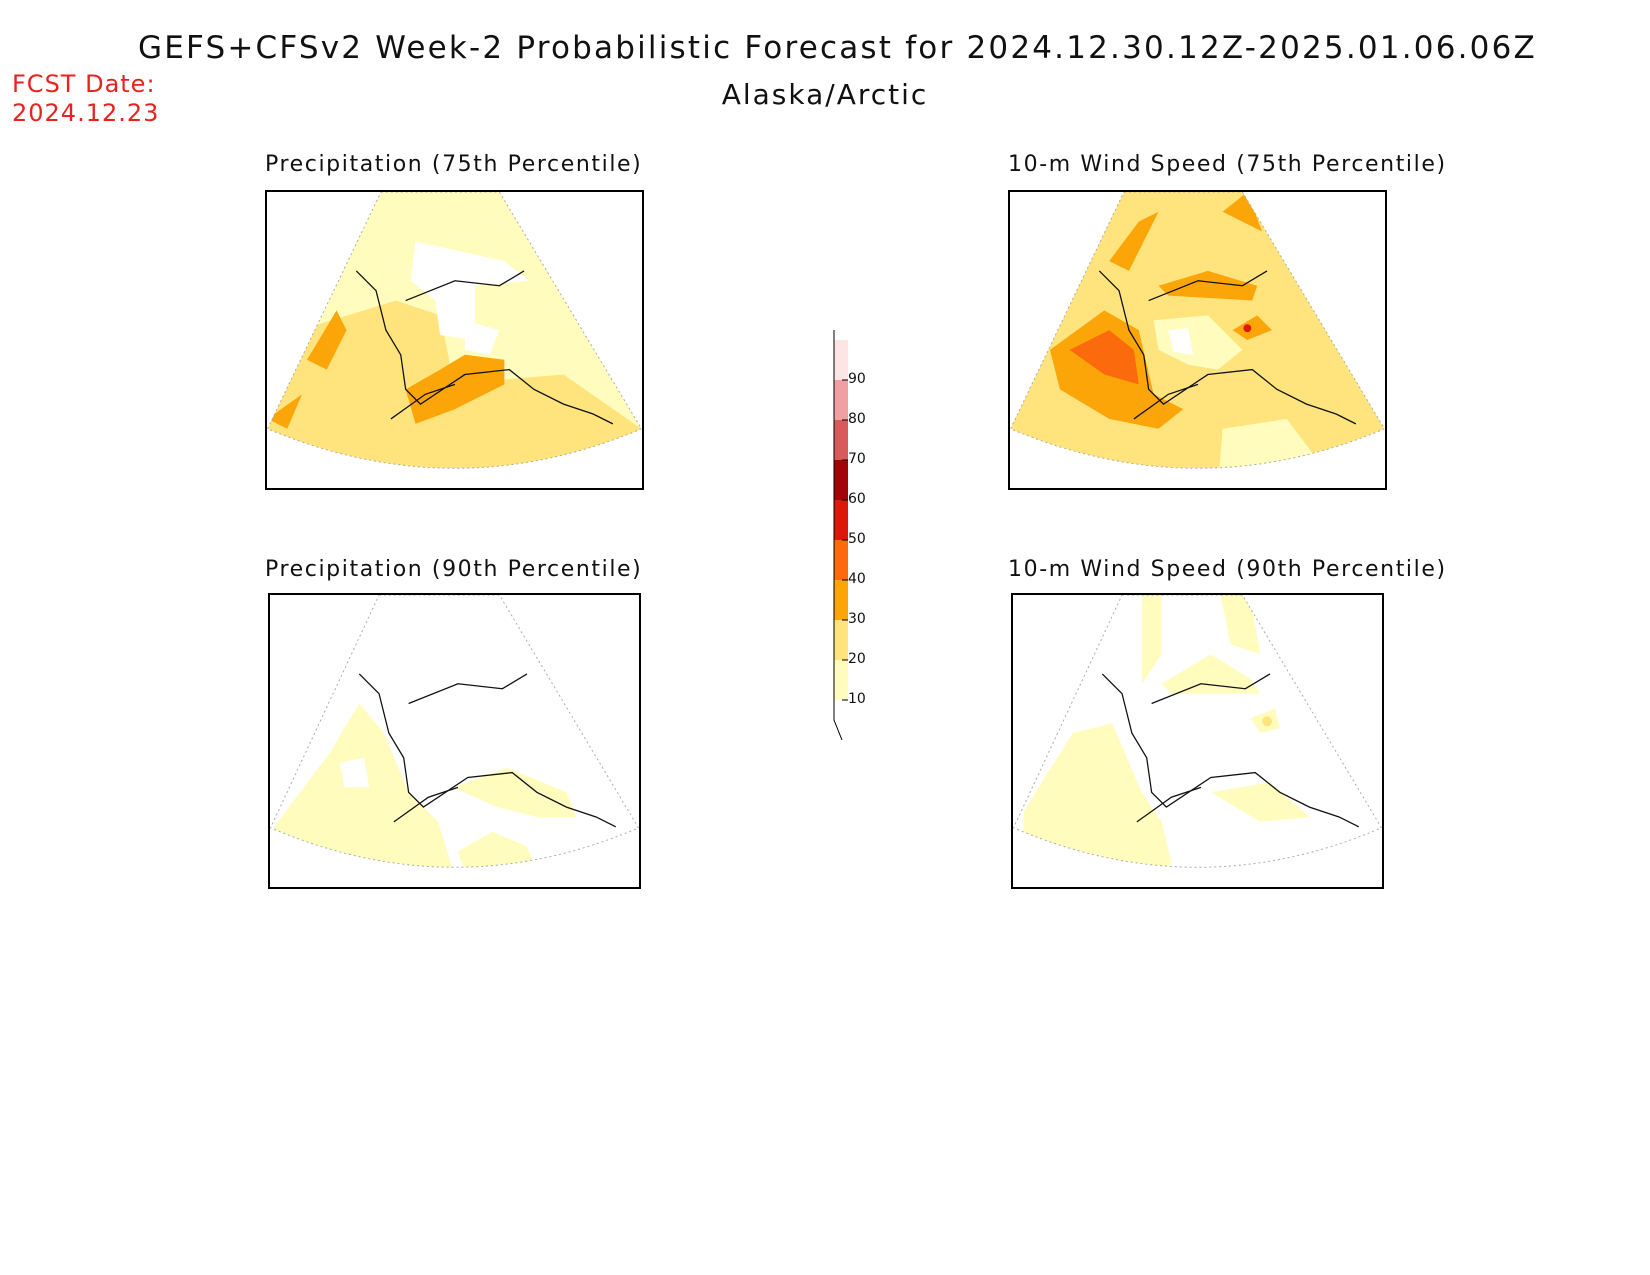 The image size is (1650, 1275). I want to click on panel-title-wind-90: 10-m Wind Speed (90th Percentile), so click(1227, 569).